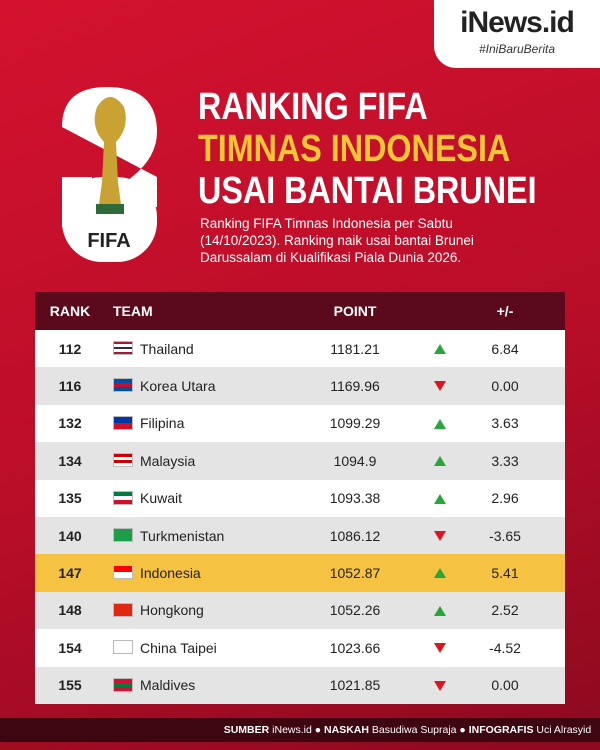 The image size is (600, 750). Describe the element at coordinates (300, 349) in the screenshot. I see `table-row: 112 Thailand 1181.21 6.84` at that location.